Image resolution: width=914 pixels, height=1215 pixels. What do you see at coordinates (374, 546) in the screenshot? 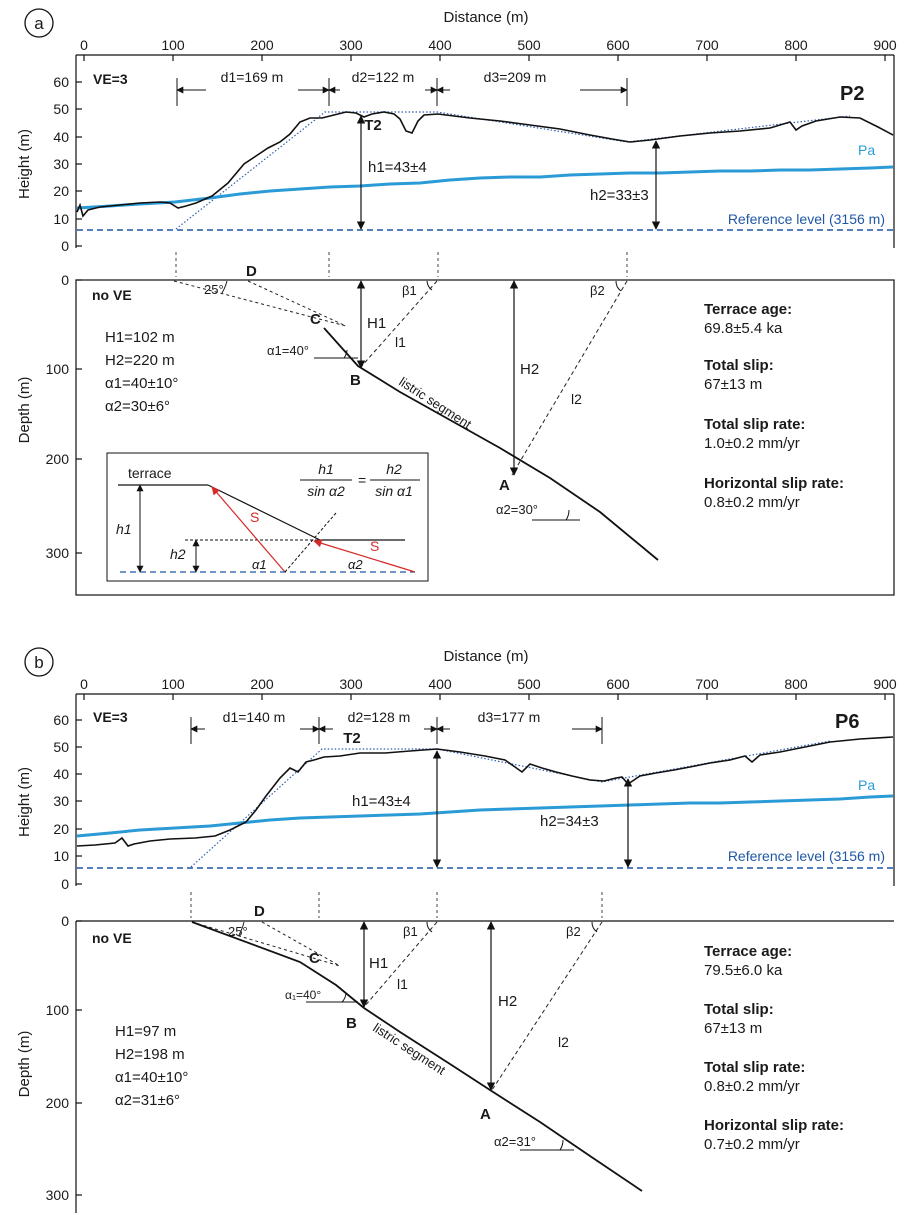
I see `inset-s2-label: S` at bounding box center [374, 546].